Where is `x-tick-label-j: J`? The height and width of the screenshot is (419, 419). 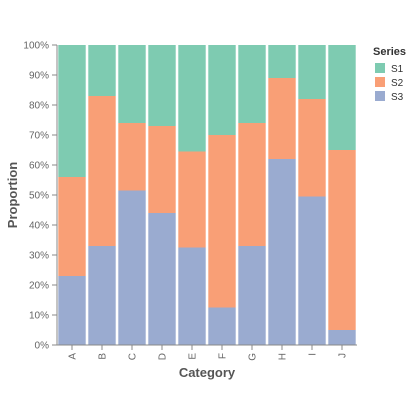 x-tick-label-j: J is located at coordinates (343, 355).